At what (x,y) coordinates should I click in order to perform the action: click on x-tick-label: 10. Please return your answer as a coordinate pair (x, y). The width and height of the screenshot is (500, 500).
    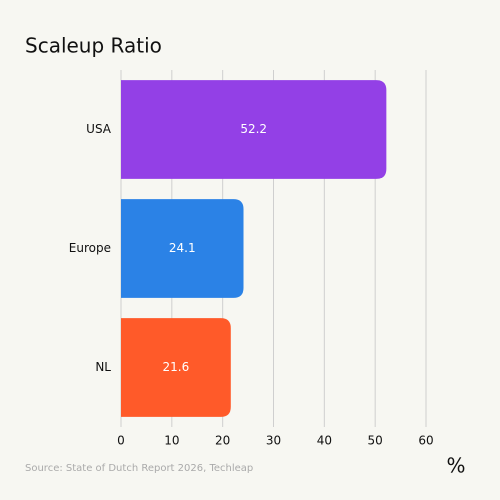
    Looking at the image, I should click on (171, 441).